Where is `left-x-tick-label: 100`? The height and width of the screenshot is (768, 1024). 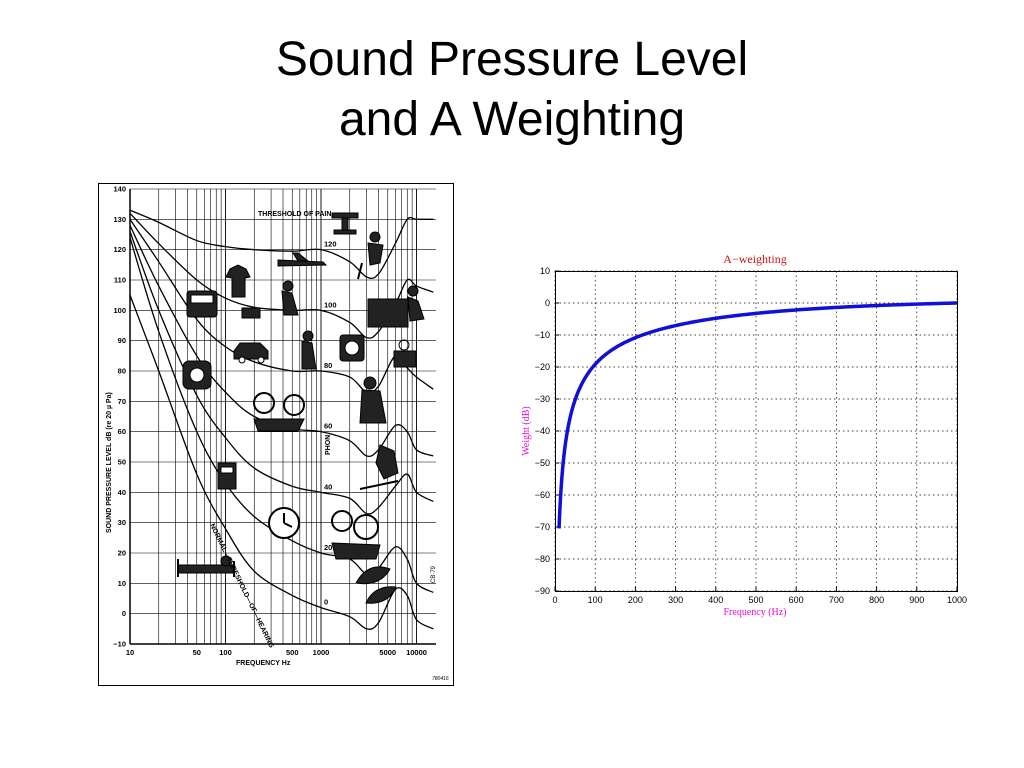 left-x-tick-label: 100 is located at coordinates (225, 652).